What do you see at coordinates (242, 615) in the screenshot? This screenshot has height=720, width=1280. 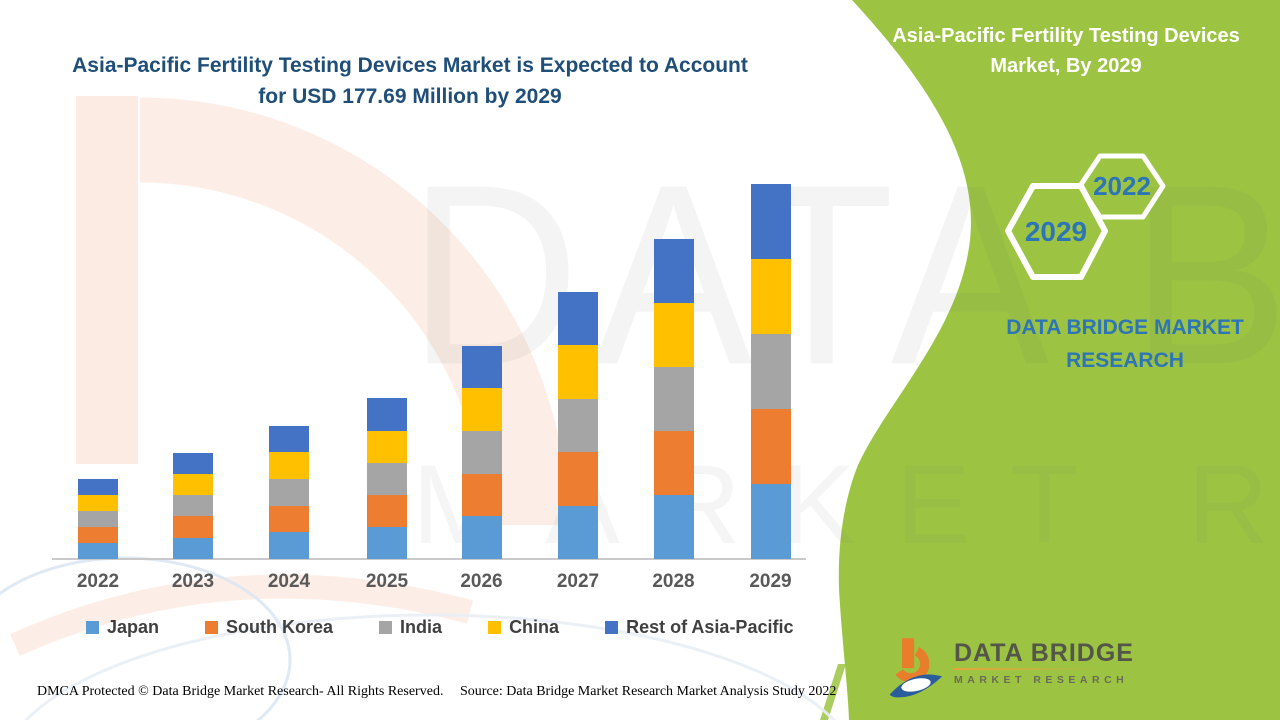 I see `watermark-logo-swoosh` at bounding box center [242, 615].